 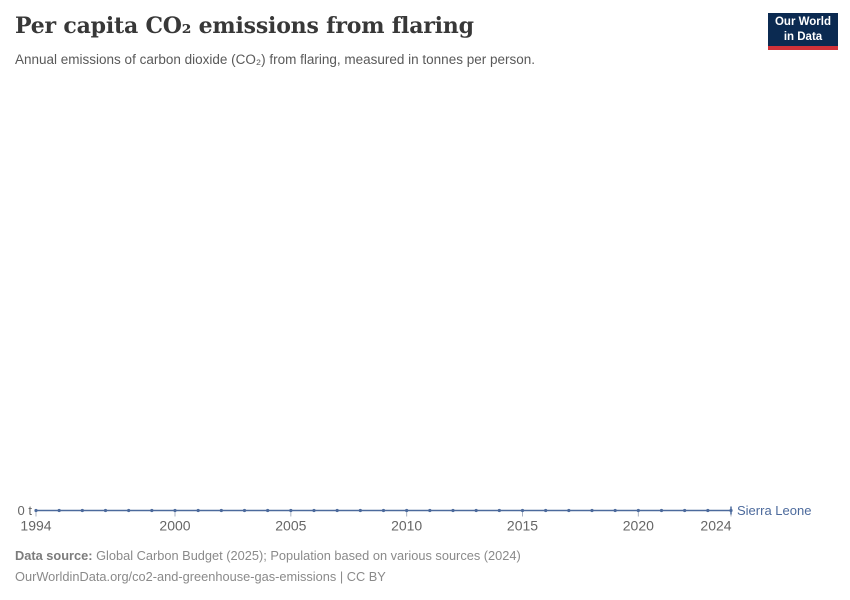 What do you see at coordinates (25, 510) in the screenshot?
I see `y-axis-label: 0 t` at bounding box center [25, 510].